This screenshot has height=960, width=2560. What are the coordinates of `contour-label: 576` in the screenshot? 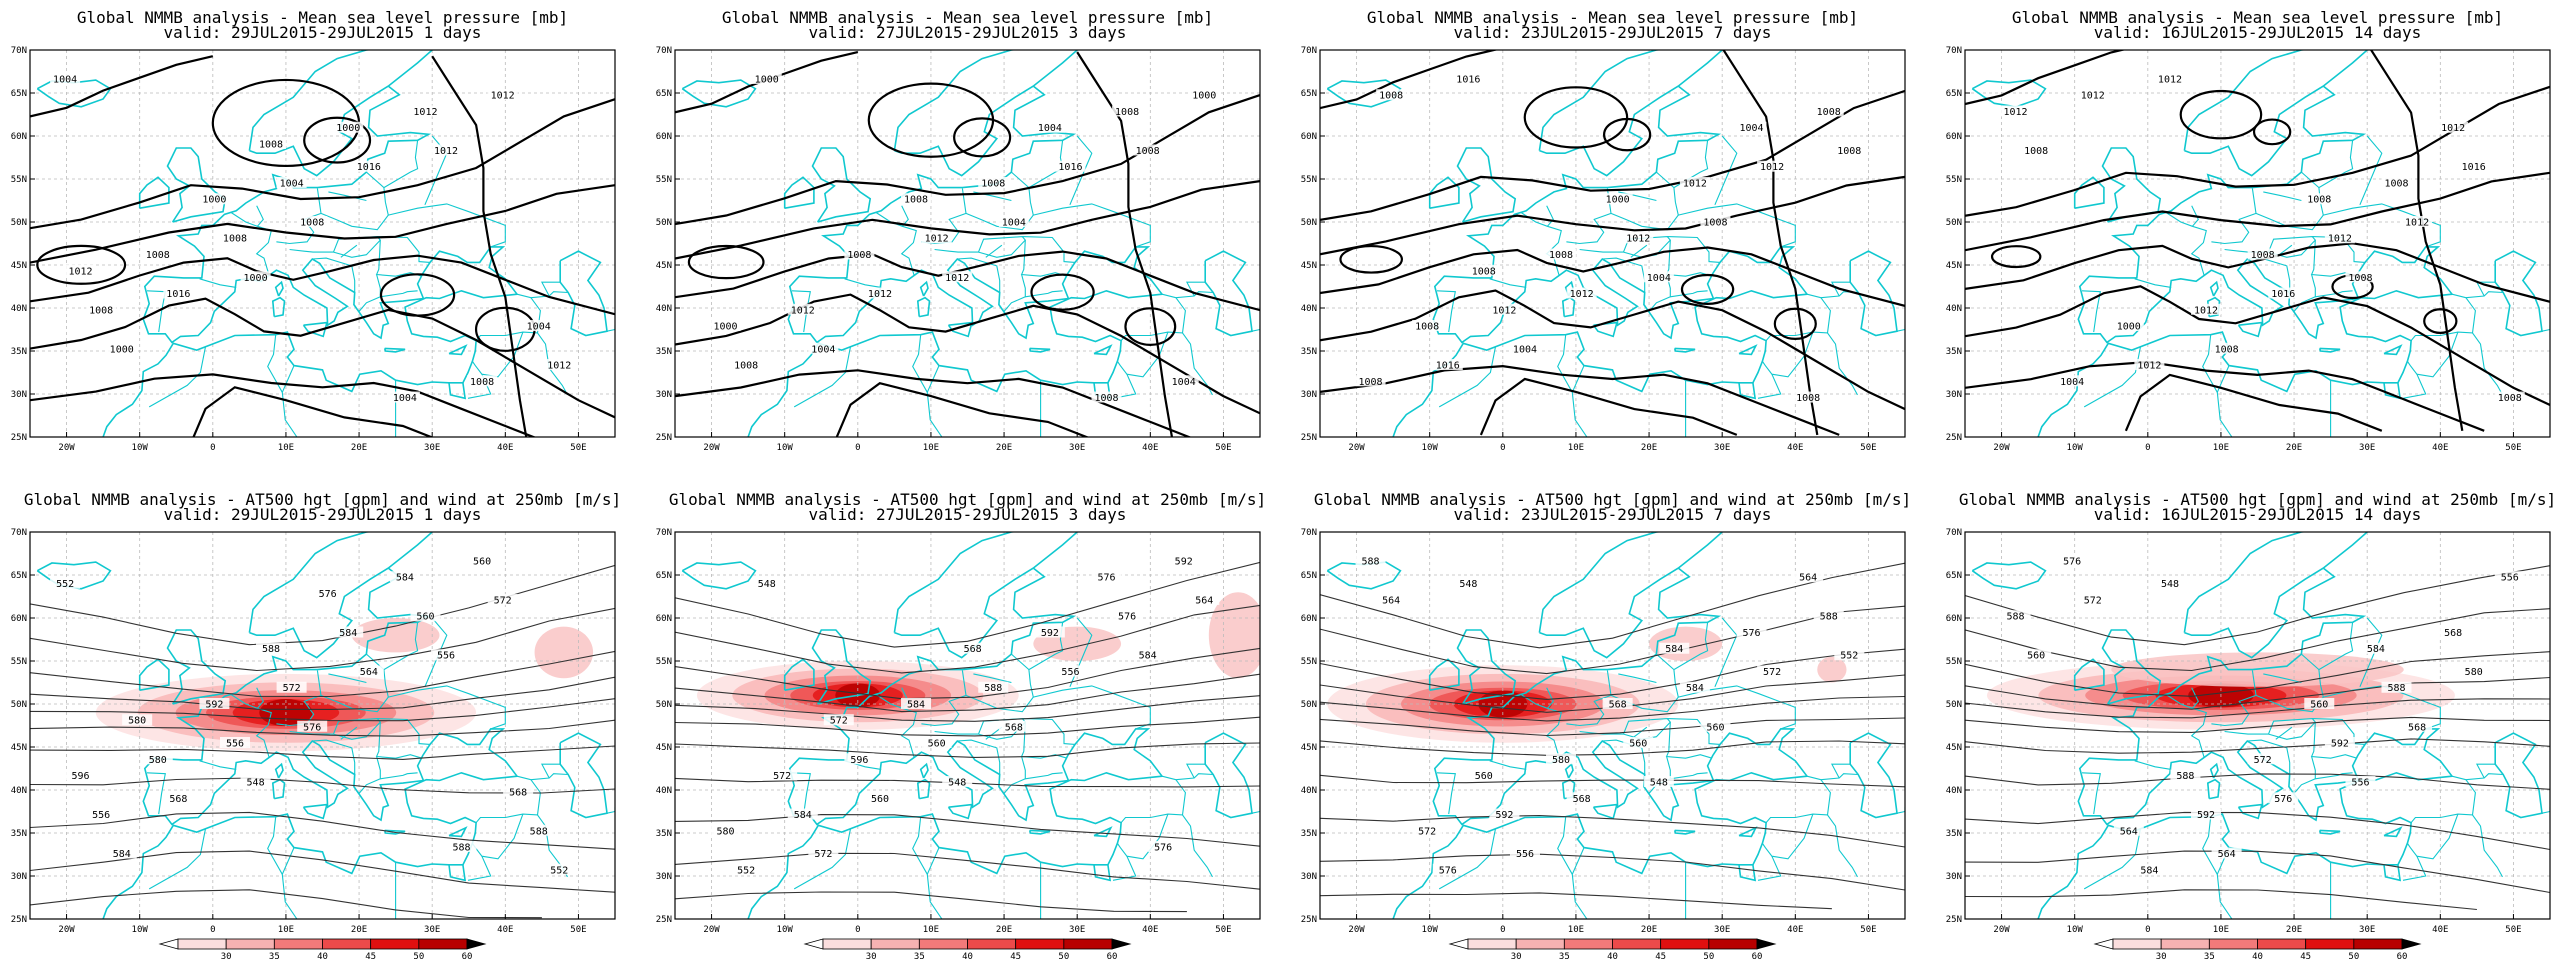 It's located at (2072, 561).